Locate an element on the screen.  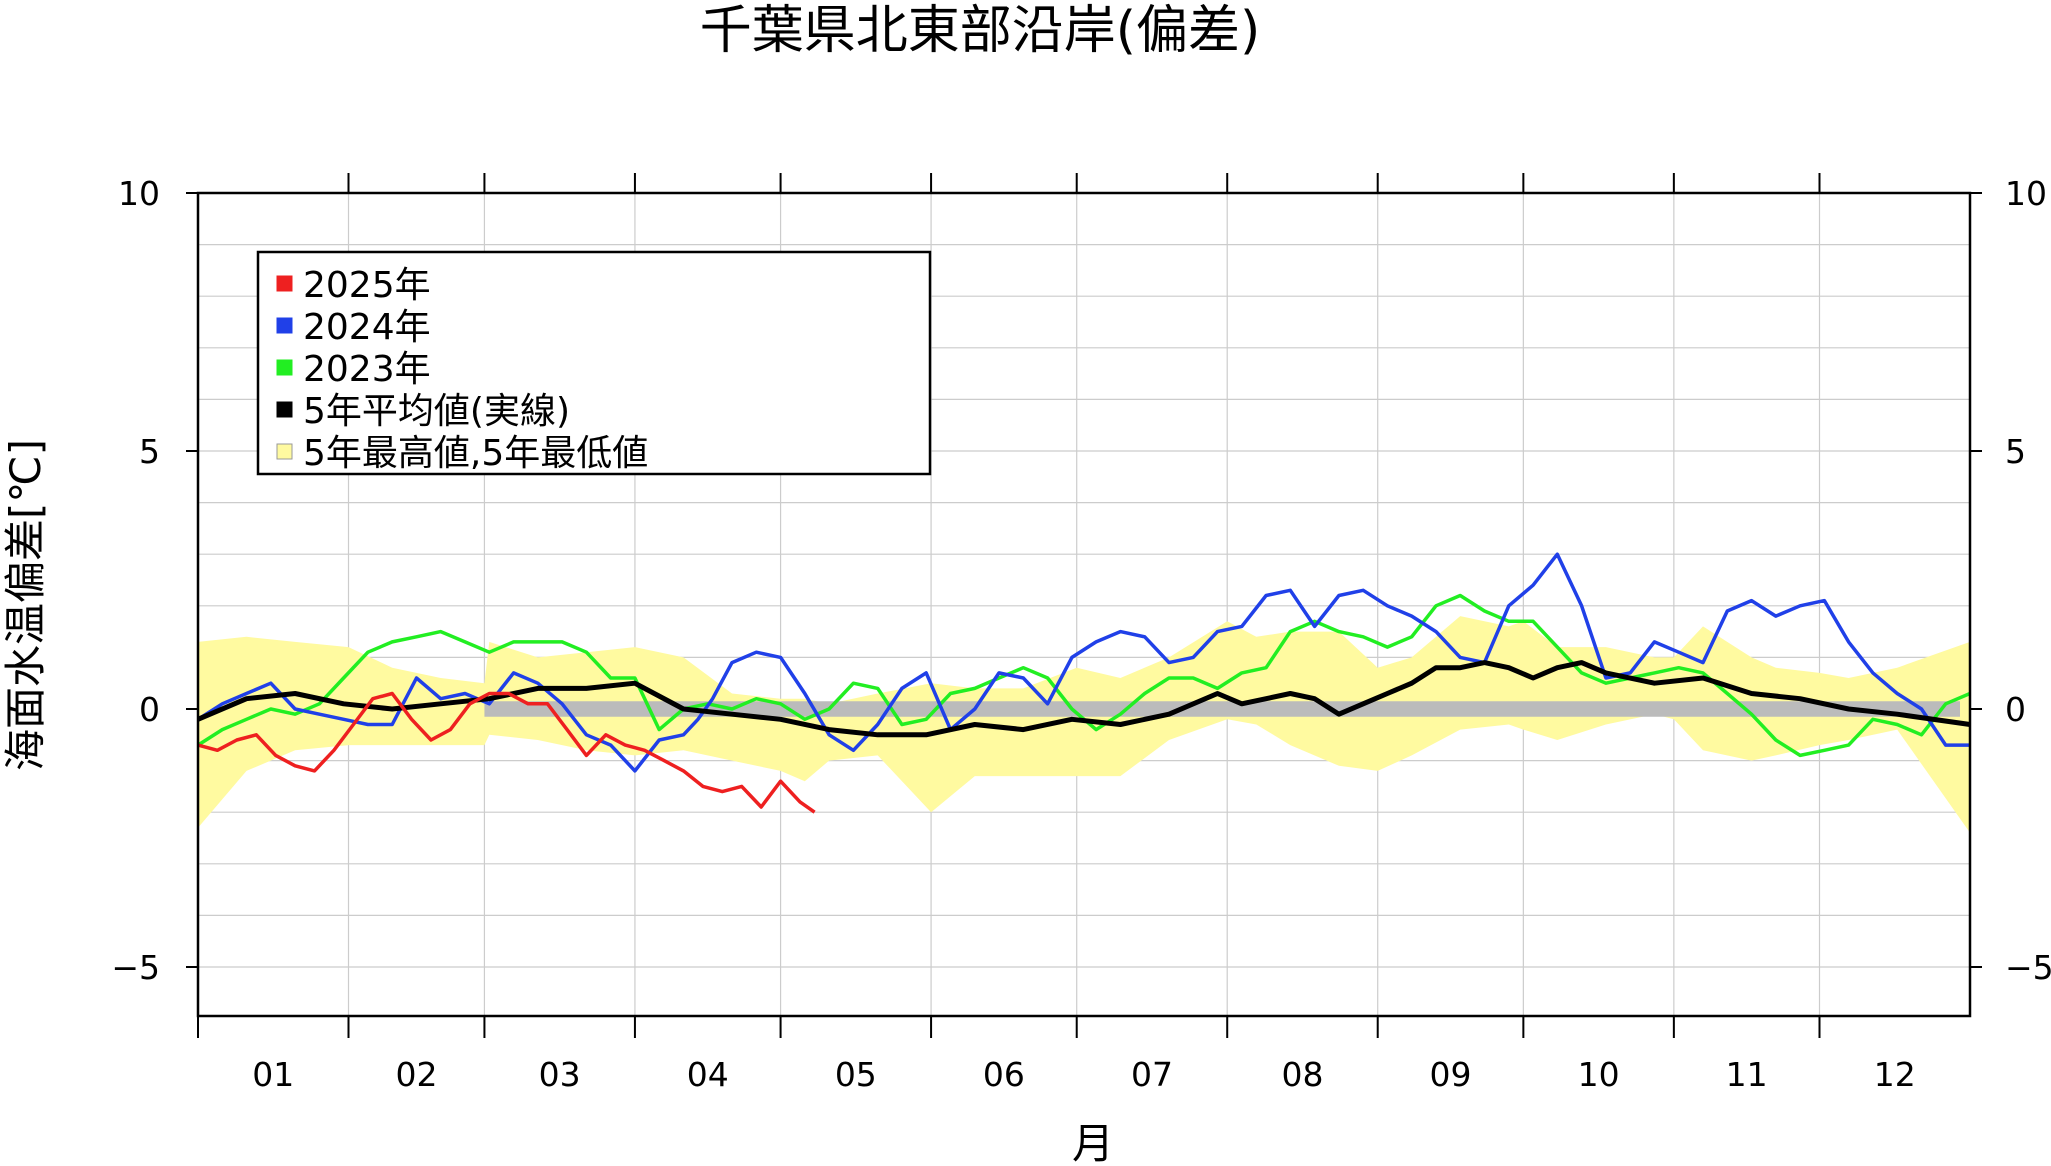
y-tick-label-left: 10 is located at coordinates (139, 193).